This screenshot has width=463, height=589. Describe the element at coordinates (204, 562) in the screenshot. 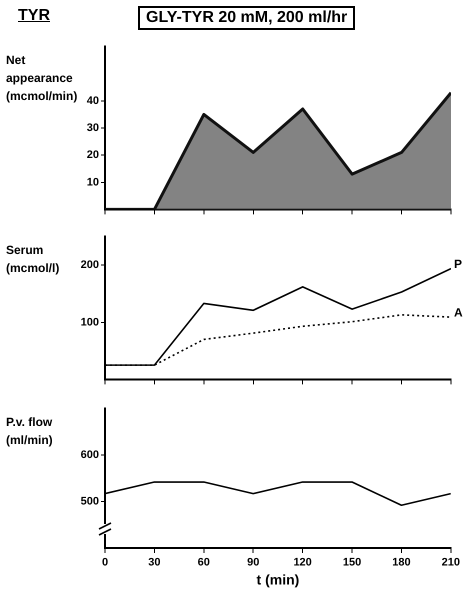

I see `x-tick-label: 60` at that location.